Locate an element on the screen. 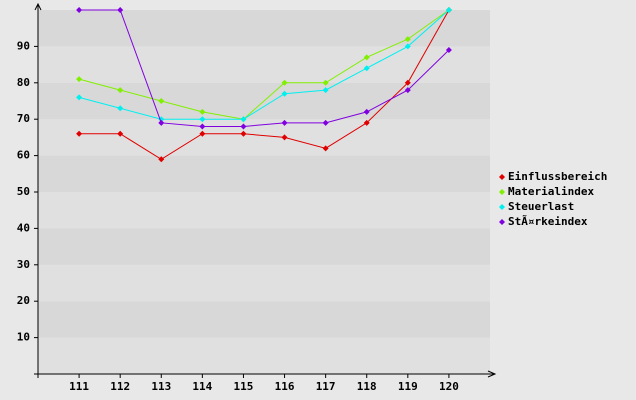 Image resolution: width=636 pixels, height=400 pixels. x-tick-label: 114 is located at coordinates (202, 386).